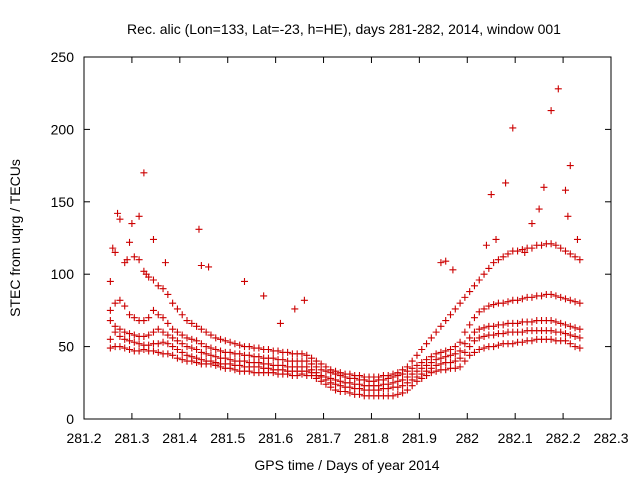  I want to click on x-tick-label: 281.8, so click(371, 438).